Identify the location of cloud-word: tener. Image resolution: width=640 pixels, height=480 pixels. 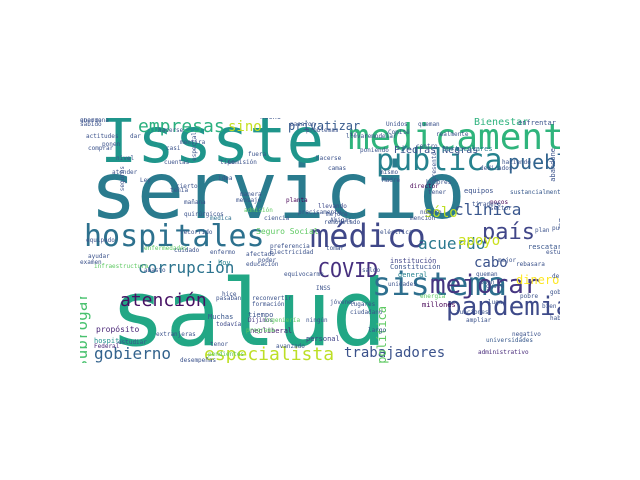
(437, 192).